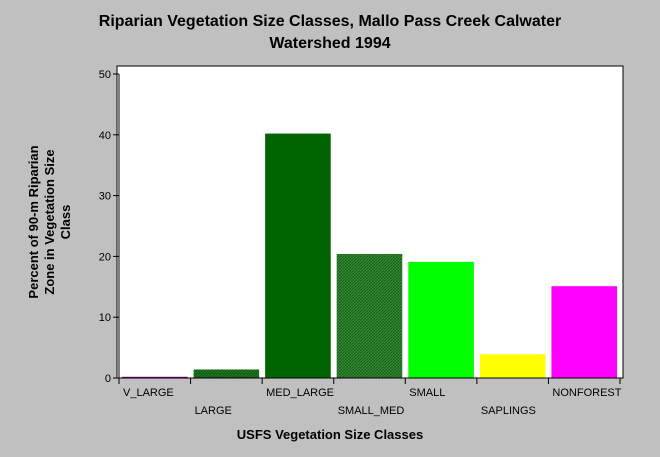  I want to click on y-tick-label: 20, so click(105, 257).